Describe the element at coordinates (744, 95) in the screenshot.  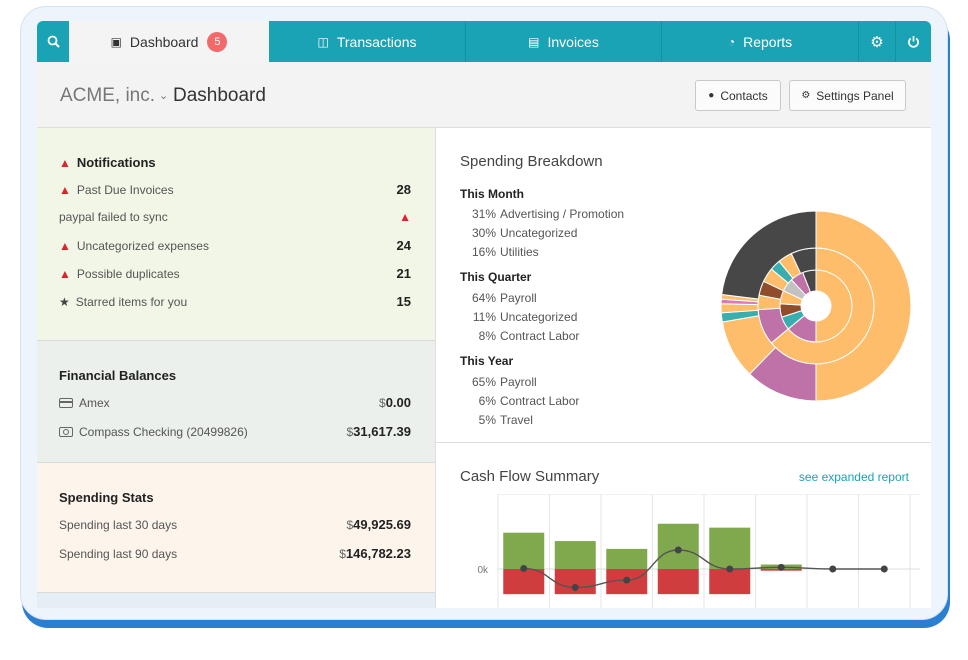
I see `contacts-button-label: Contacts` at that location.